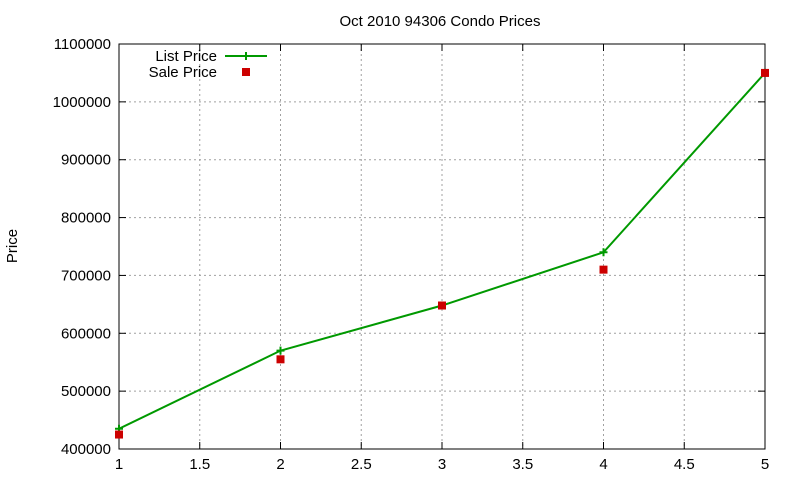 The image size is (800, 480). I want to click on y-tick-label: 500000, so click(86, 391).